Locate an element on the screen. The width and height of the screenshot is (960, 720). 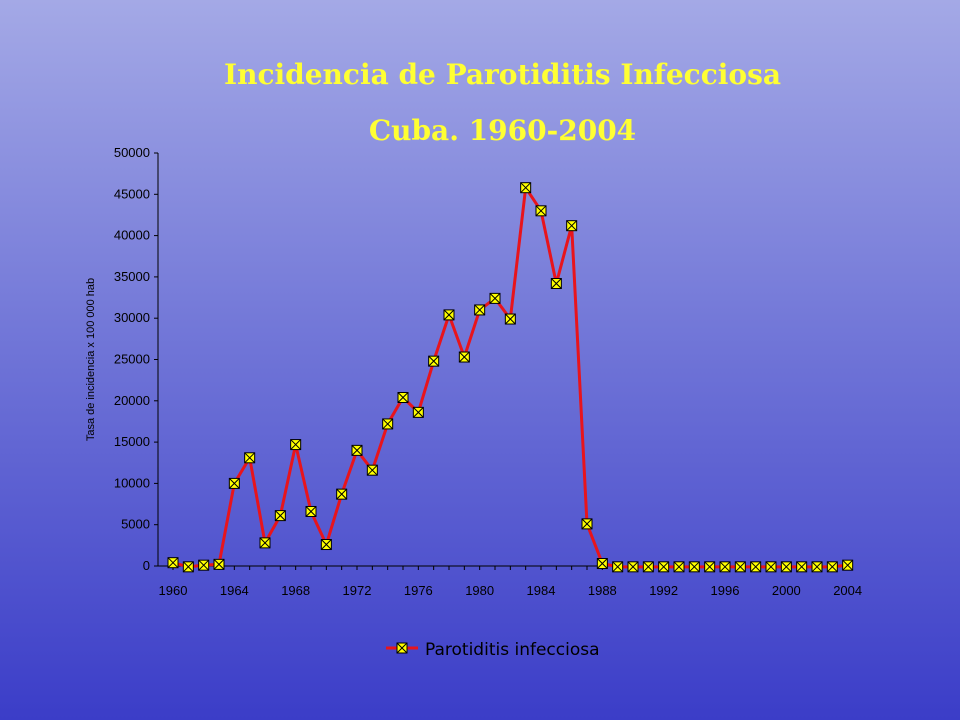
x-tick-label: 1964 is located at coordinates (234, 590).